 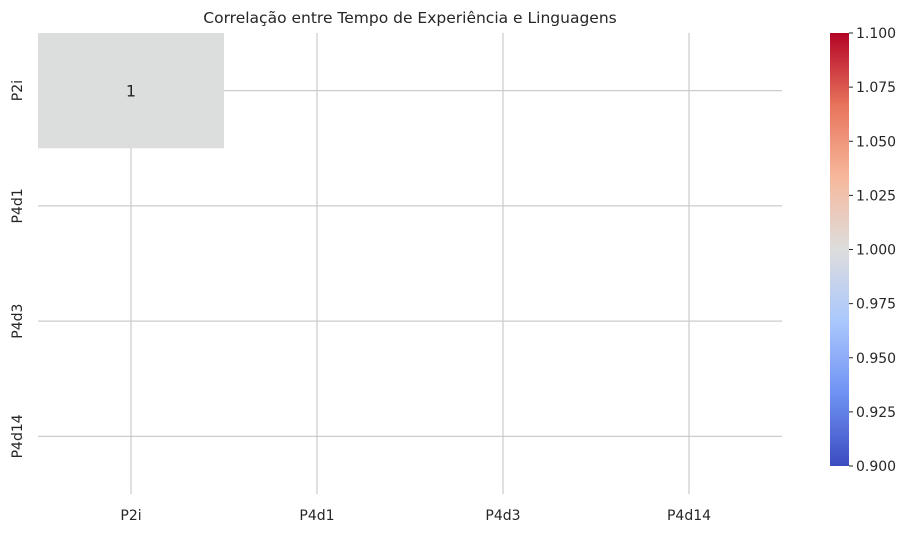 What do you see at coordinates (689, 516) in the screenshot?
I see `x-tick-label: P4d14` at bounding box center [689, 516].